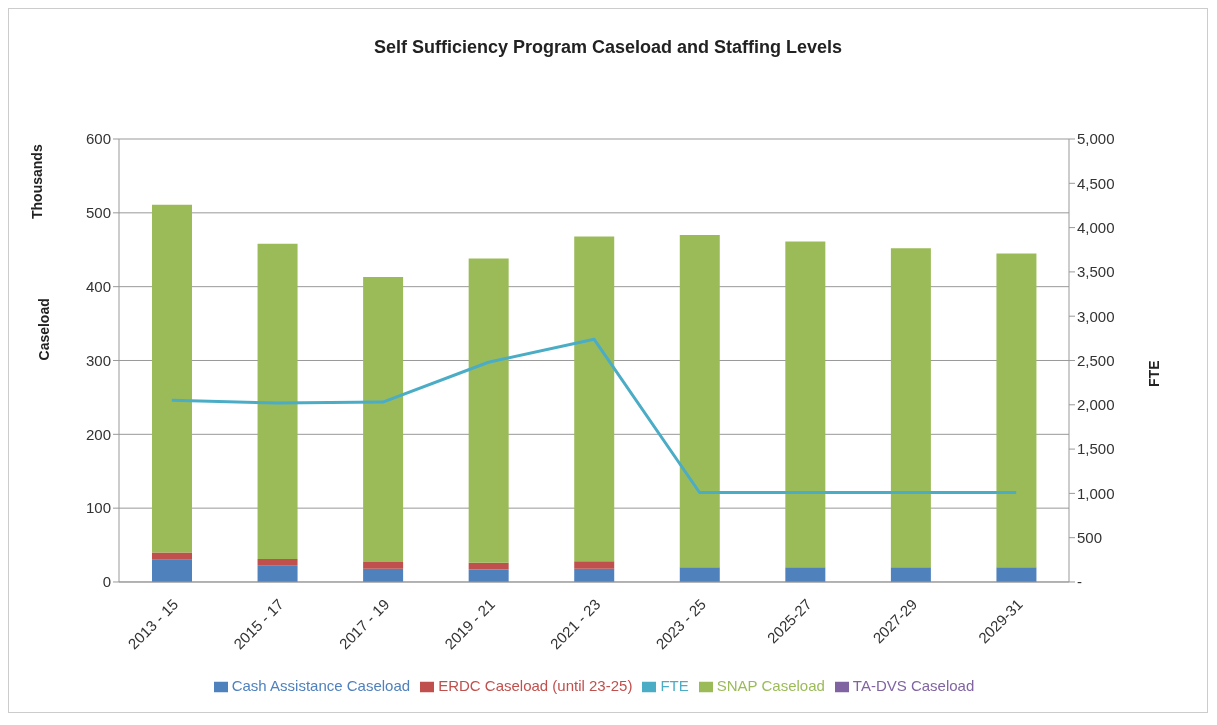  I want to click on y2-tick-label: 3,000, so click(1096, 316).